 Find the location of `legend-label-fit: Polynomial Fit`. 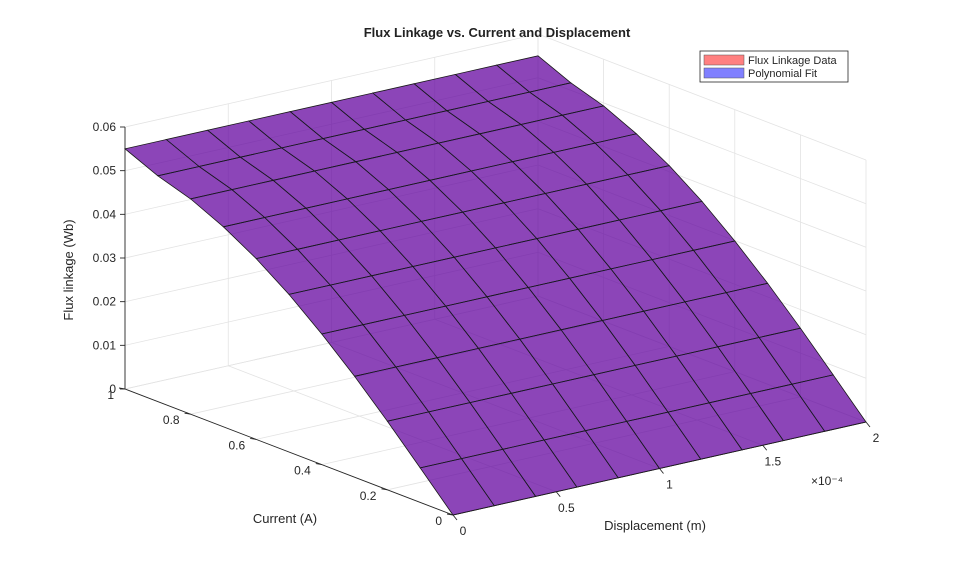

legend-label-fit: Polynomial Fit is located at coordinates (782, 74).